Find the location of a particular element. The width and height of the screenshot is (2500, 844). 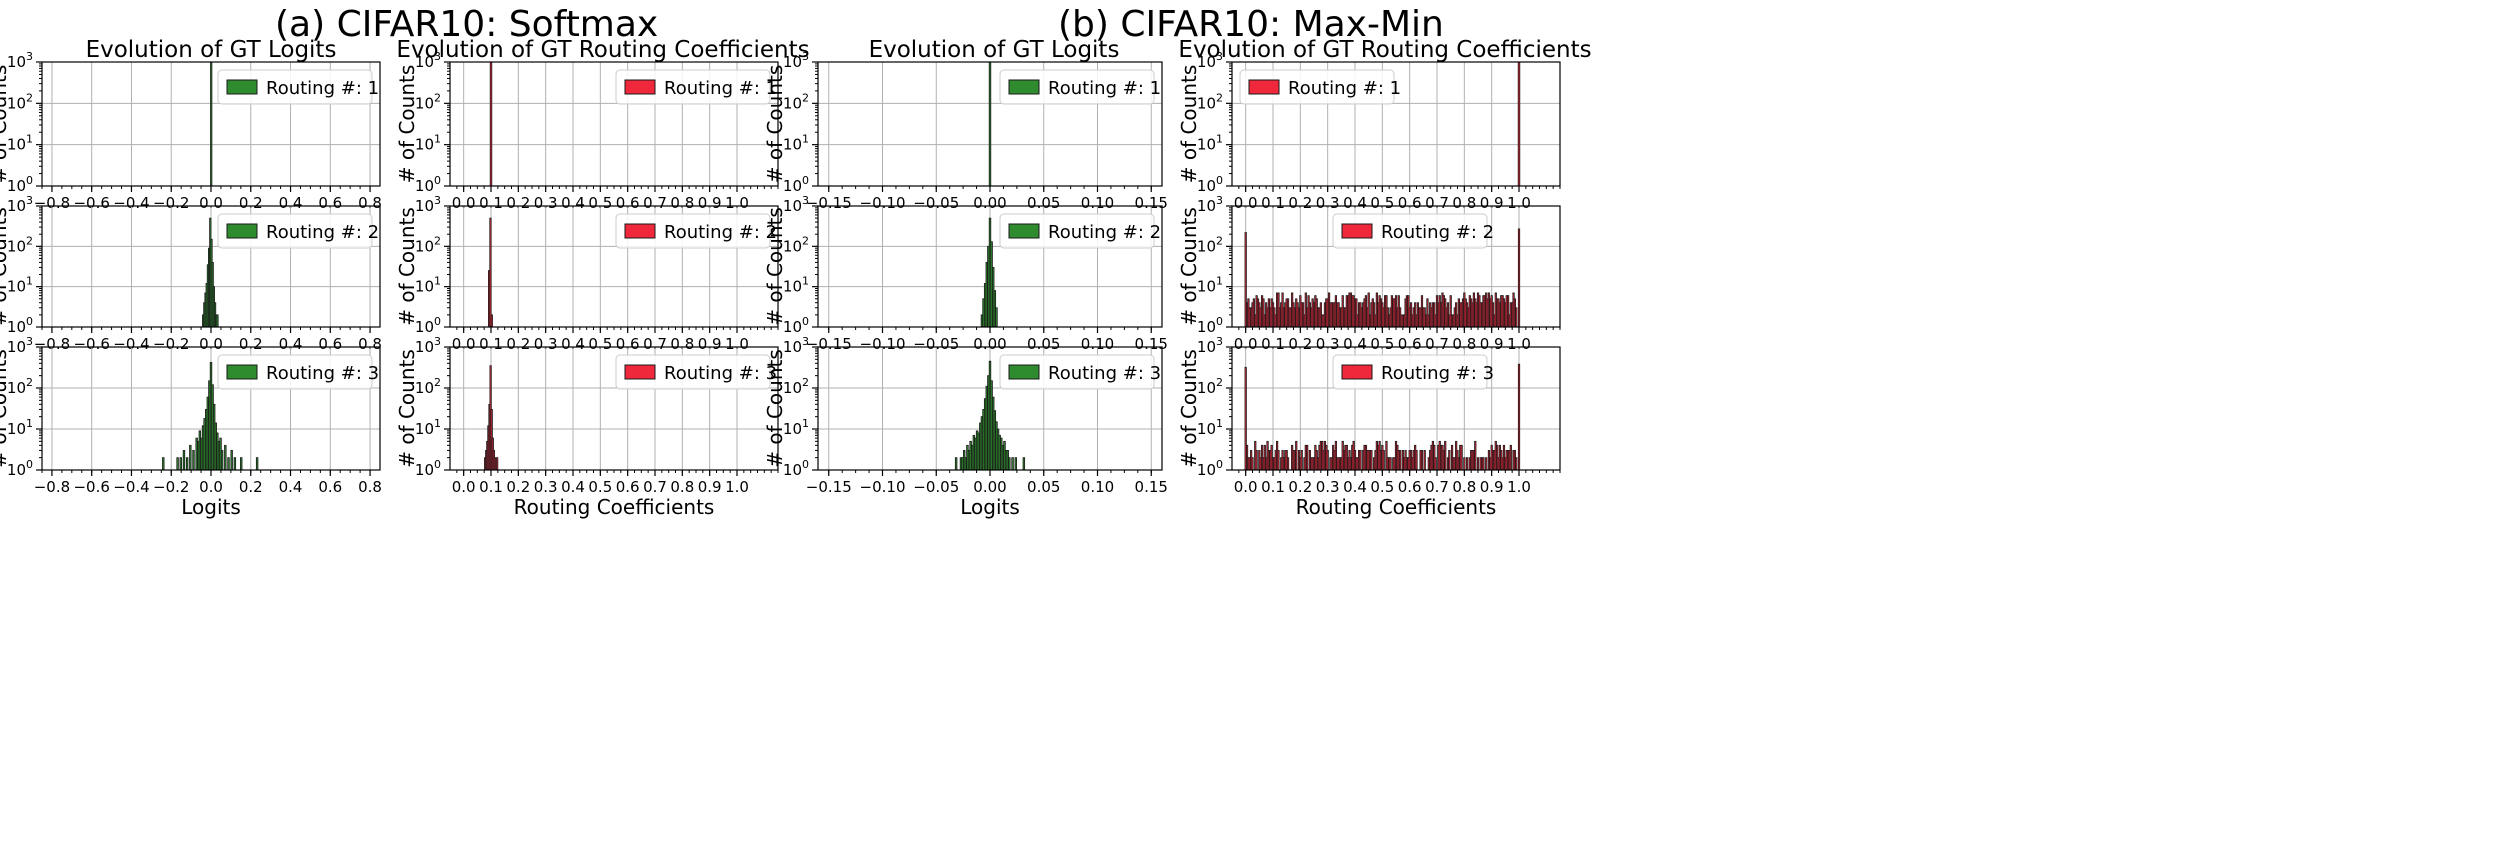

x-tick-label: 0.4 is located at coordinates (573, 203).